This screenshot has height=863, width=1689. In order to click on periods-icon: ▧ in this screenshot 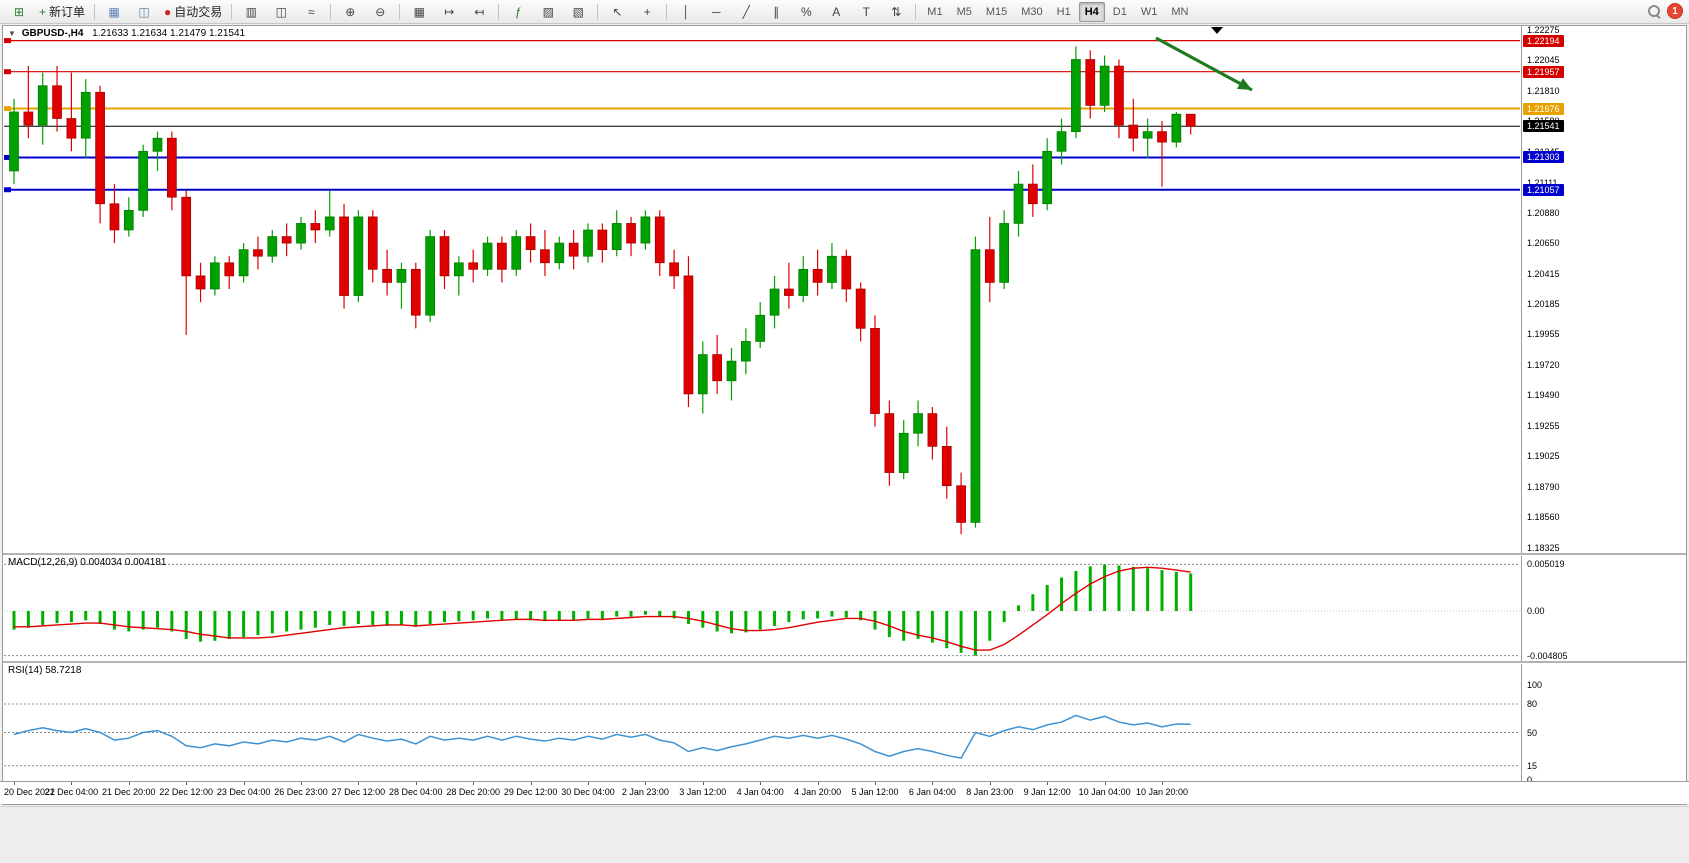, I will do `click(578, 12)`.